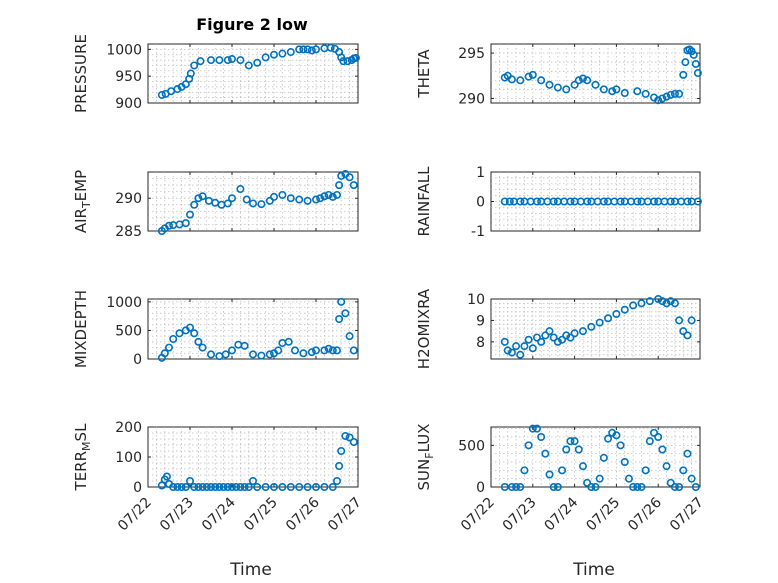  Describe the element at coordinates (250, 570) in the screenshot. I see `x-axis-label-left: Time` at that location.